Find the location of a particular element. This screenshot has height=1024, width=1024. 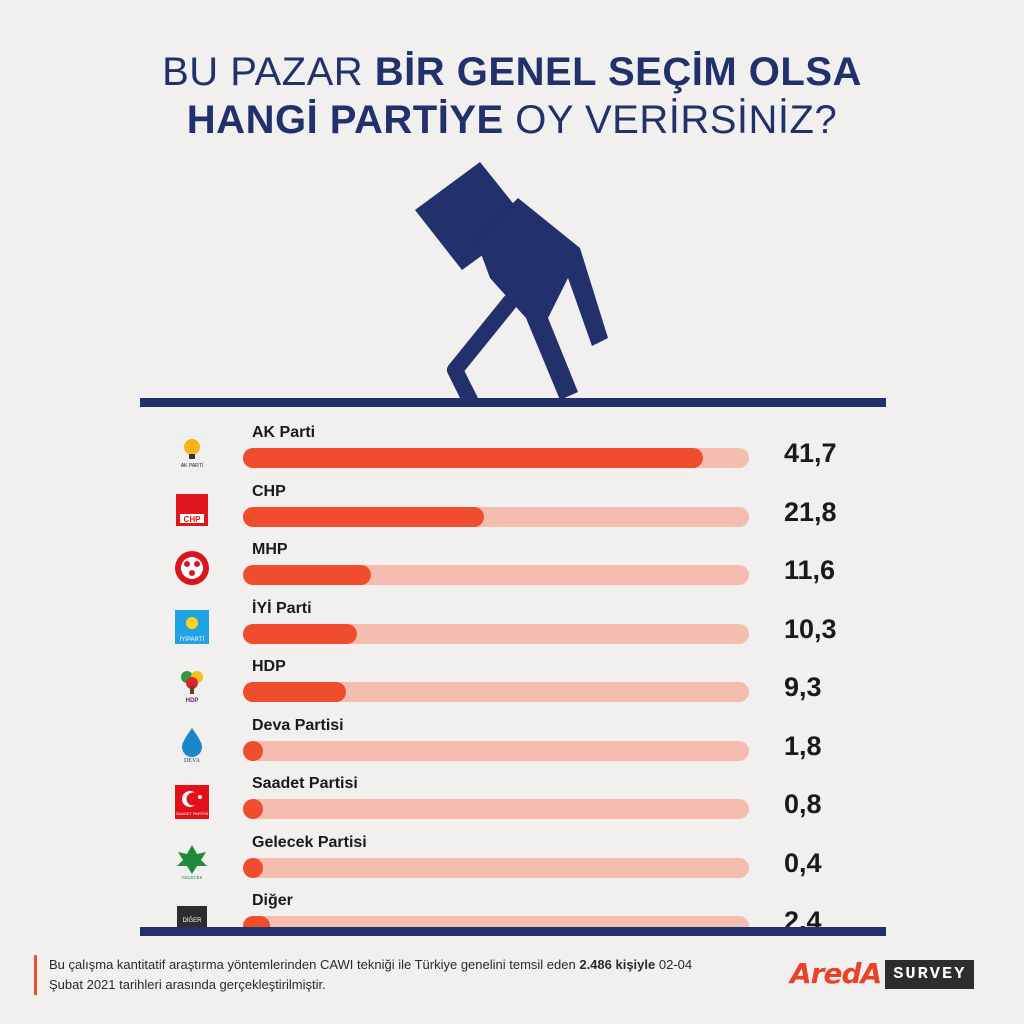

value-label: 41,7 is located at coordinates (810, 453).